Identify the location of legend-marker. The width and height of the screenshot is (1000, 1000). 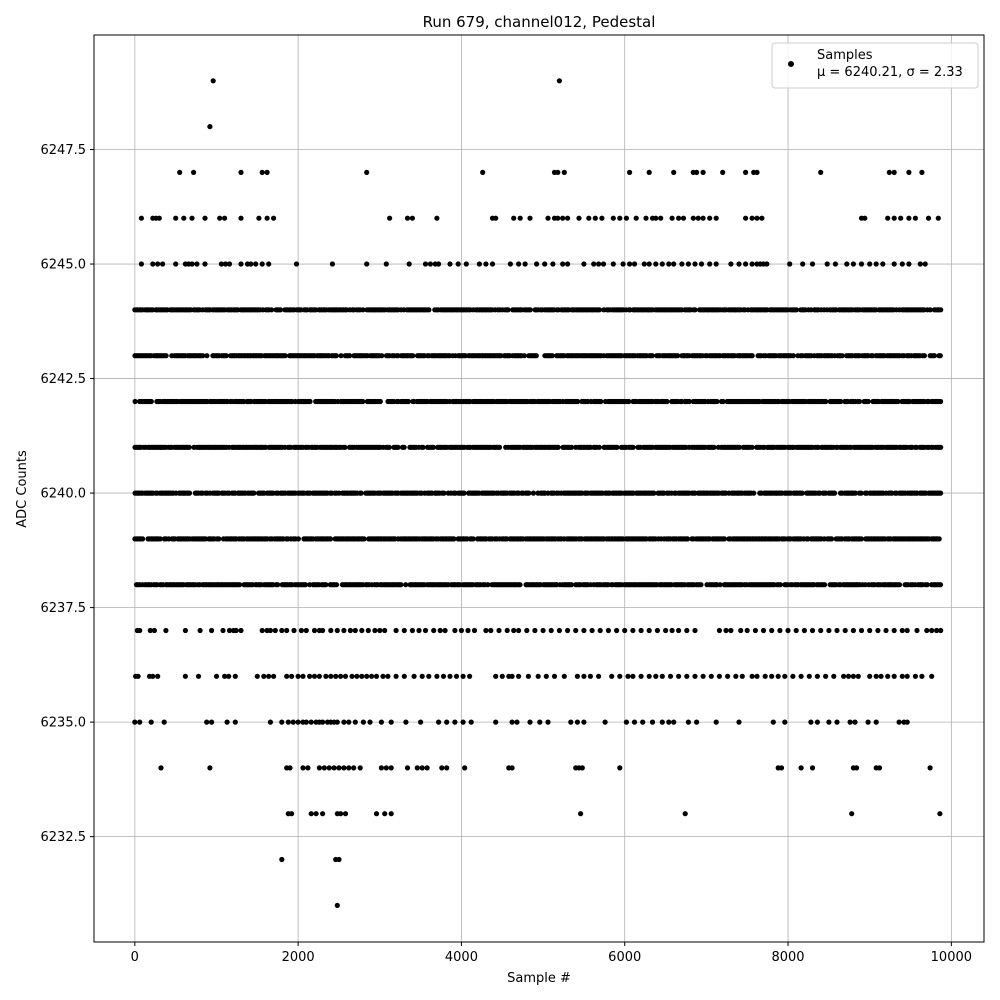
(791, 64).